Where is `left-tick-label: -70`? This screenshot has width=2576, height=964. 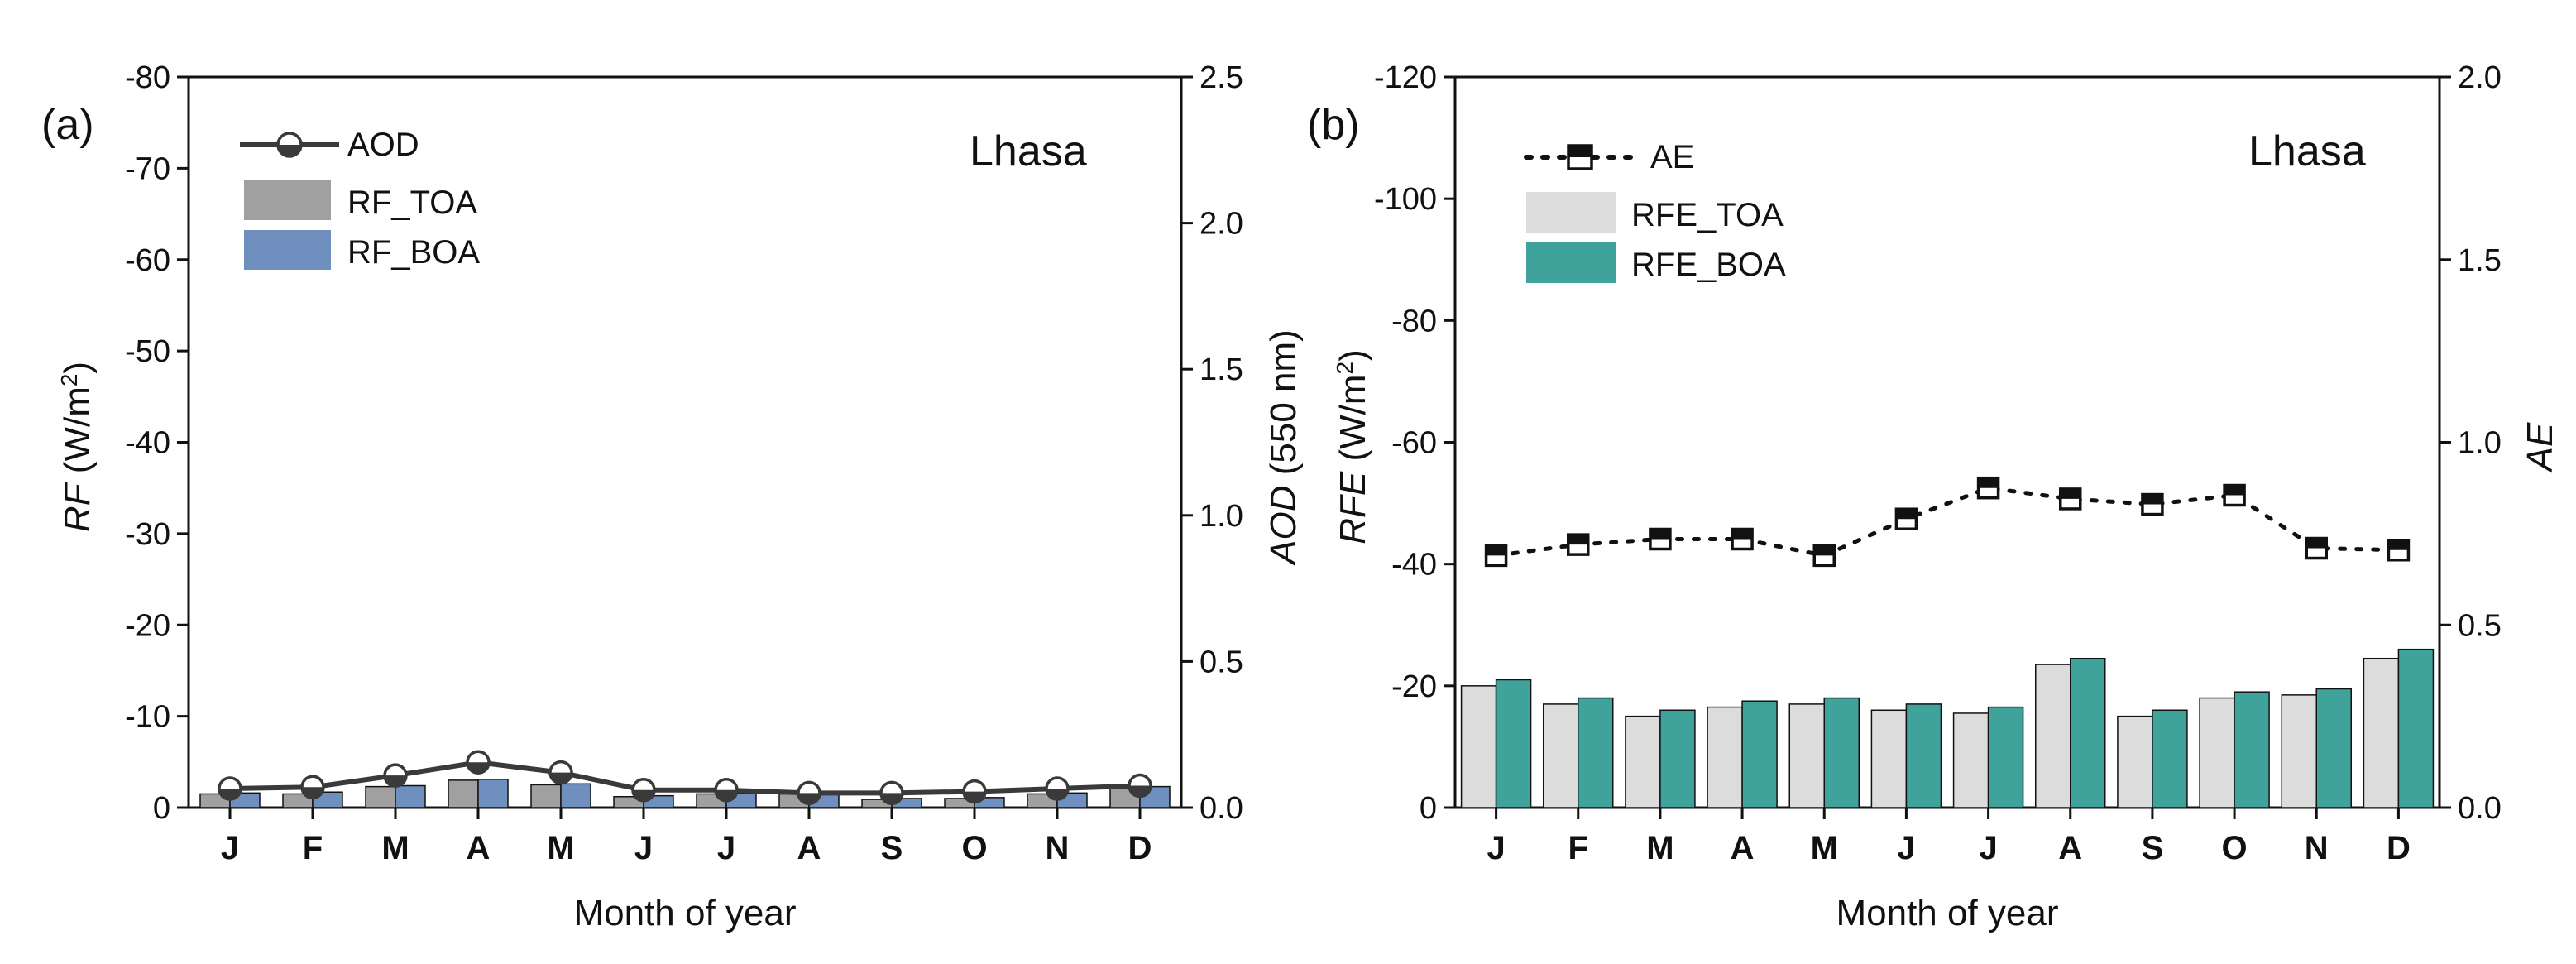
left-tick-label: -70 is located at coordinates (147, 168).